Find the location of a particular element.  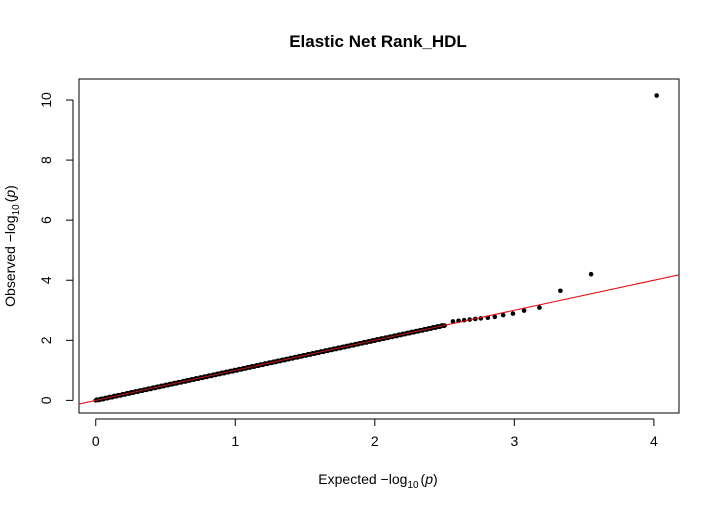

y-tick-label: 6 is located at coordinates (46, 220).